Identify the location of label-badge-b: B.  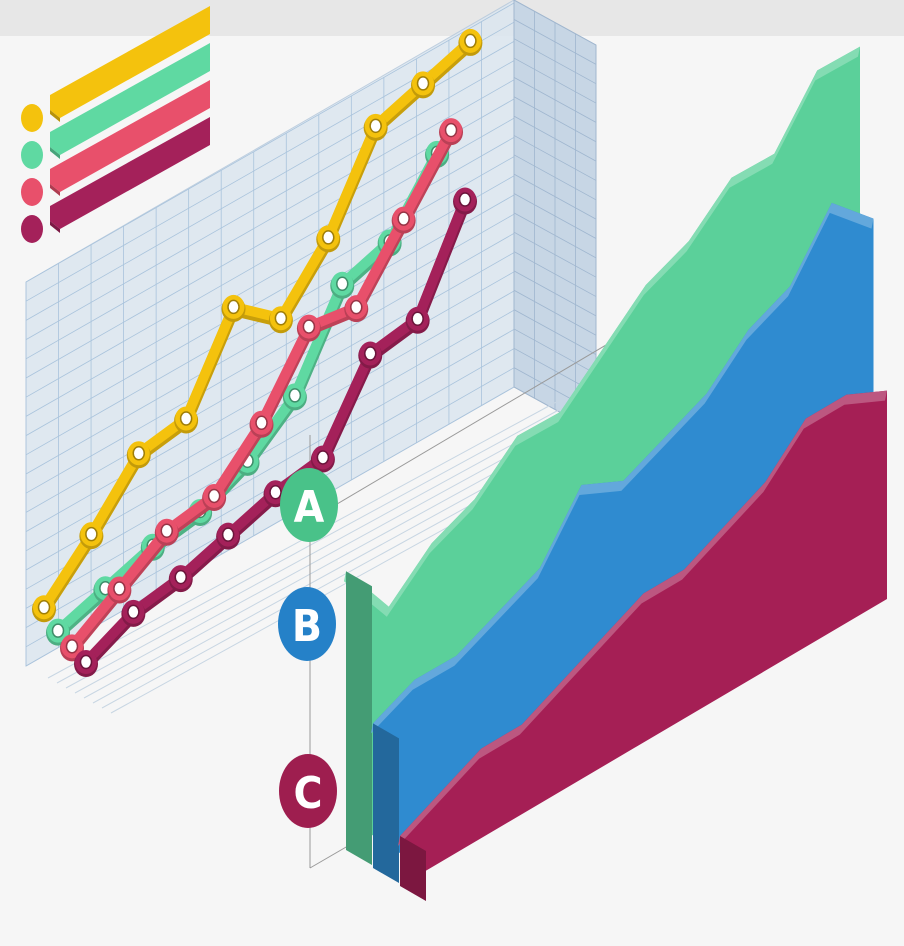
(307, 624).